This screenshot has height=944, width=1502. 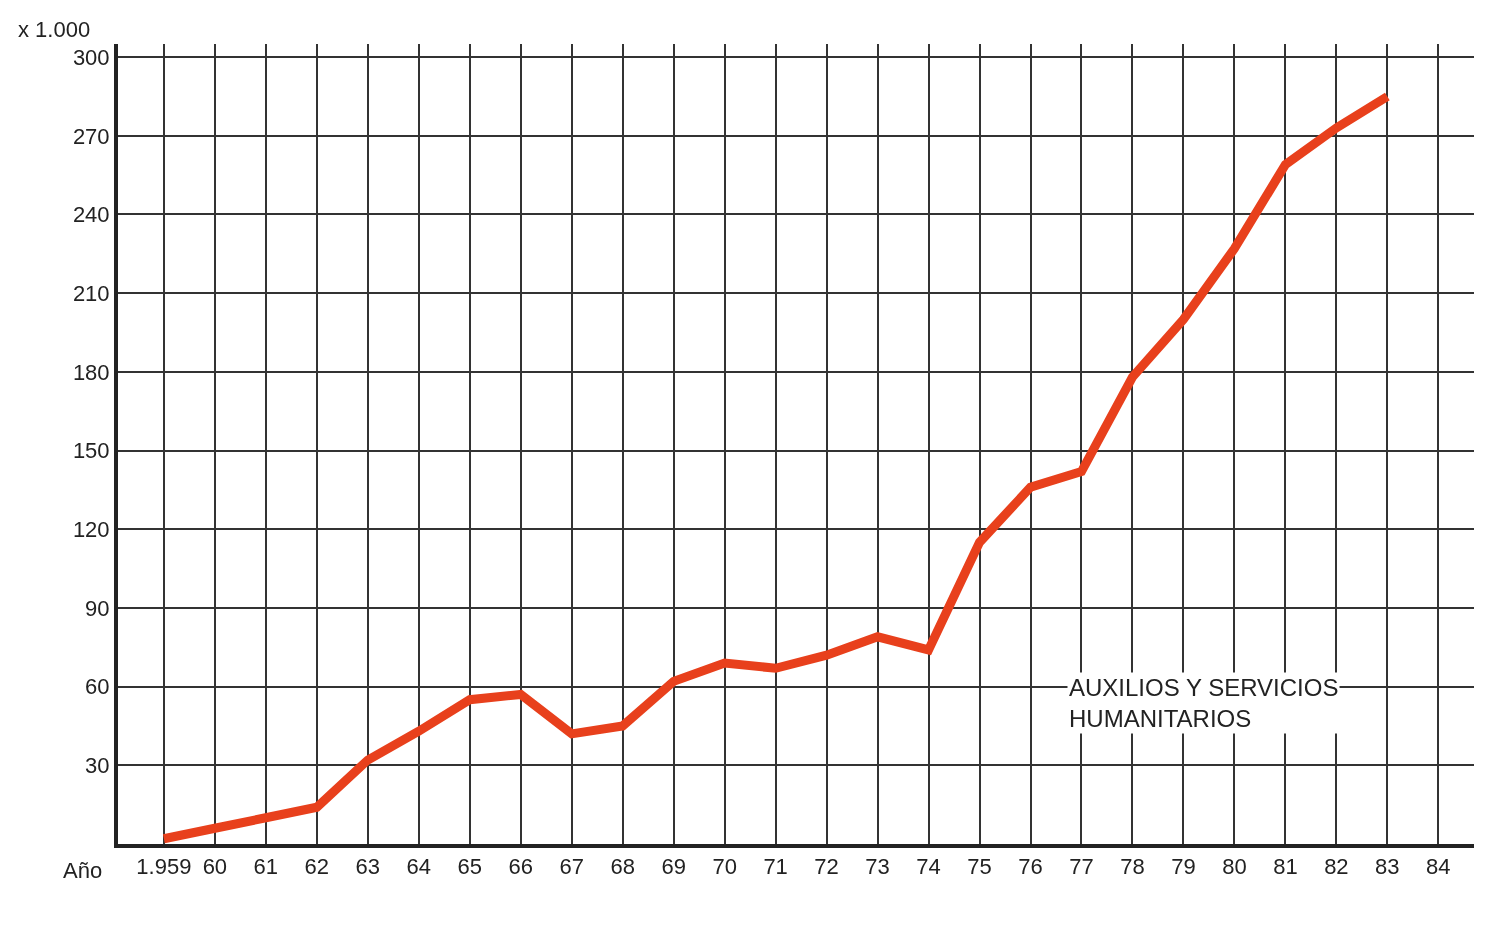 I want to click on y-tick-label: 300, so click(x=91, y=57).